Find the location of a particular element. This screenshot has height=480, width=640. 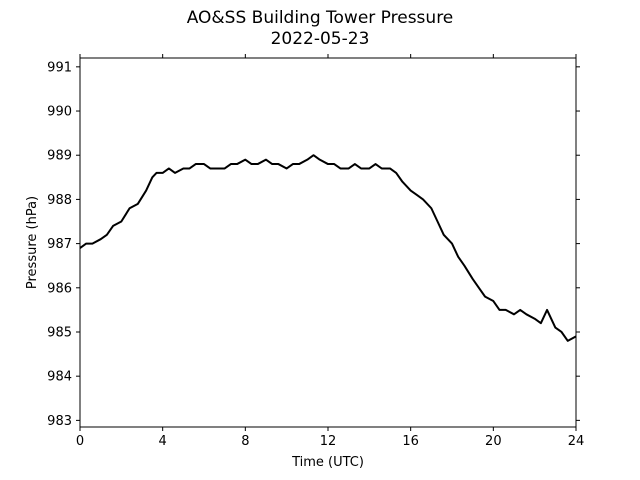

x-tick-label: 4 is located at coordinates (163, 441).